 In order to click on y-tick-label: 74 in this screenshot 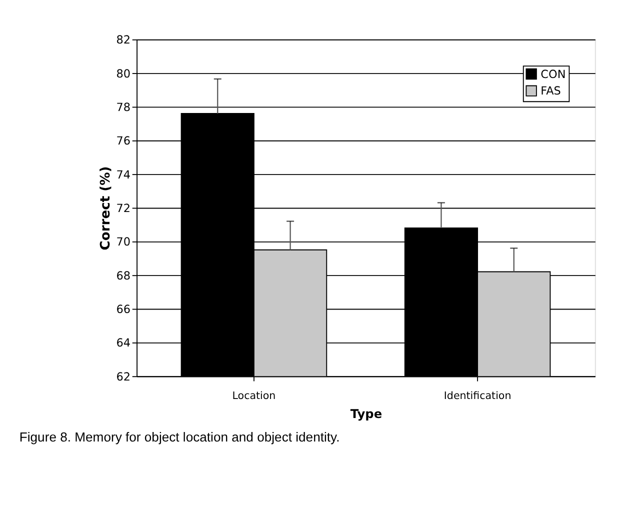, I will do `click(123, 175)`.